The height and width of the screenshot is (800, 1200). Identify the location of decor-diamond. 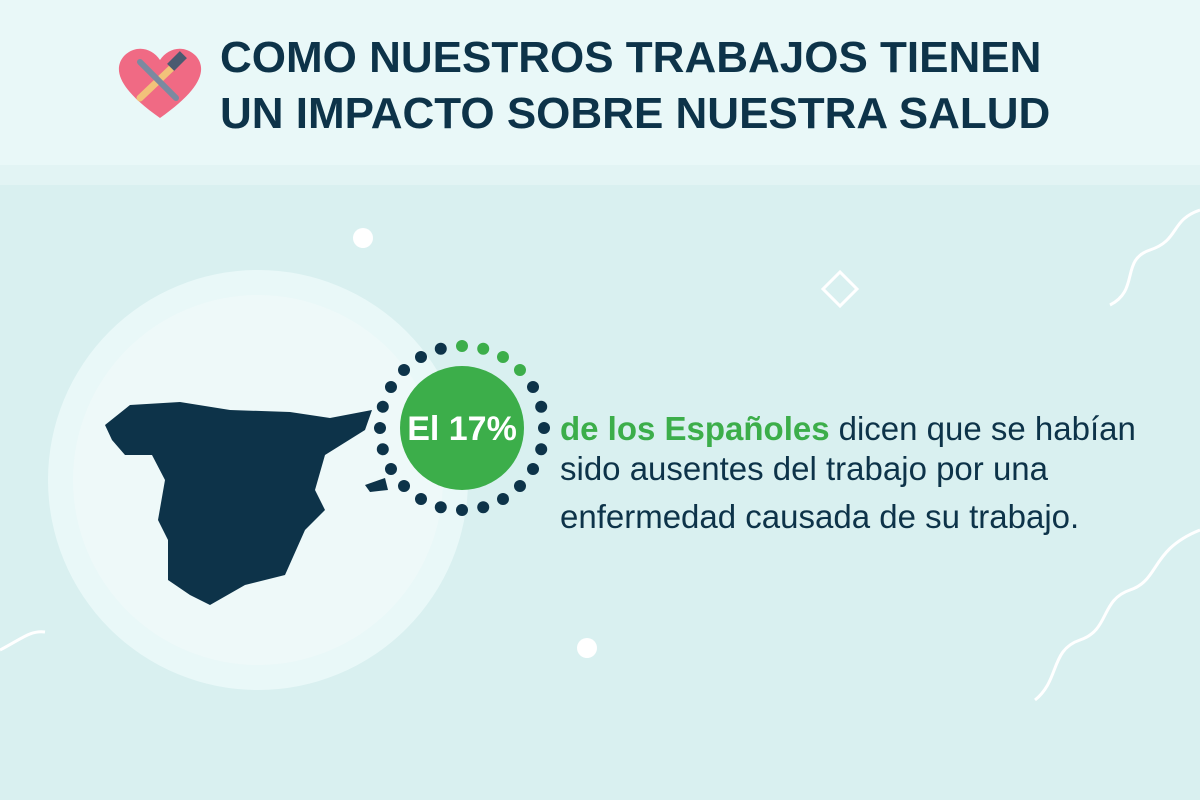
(840, 289).